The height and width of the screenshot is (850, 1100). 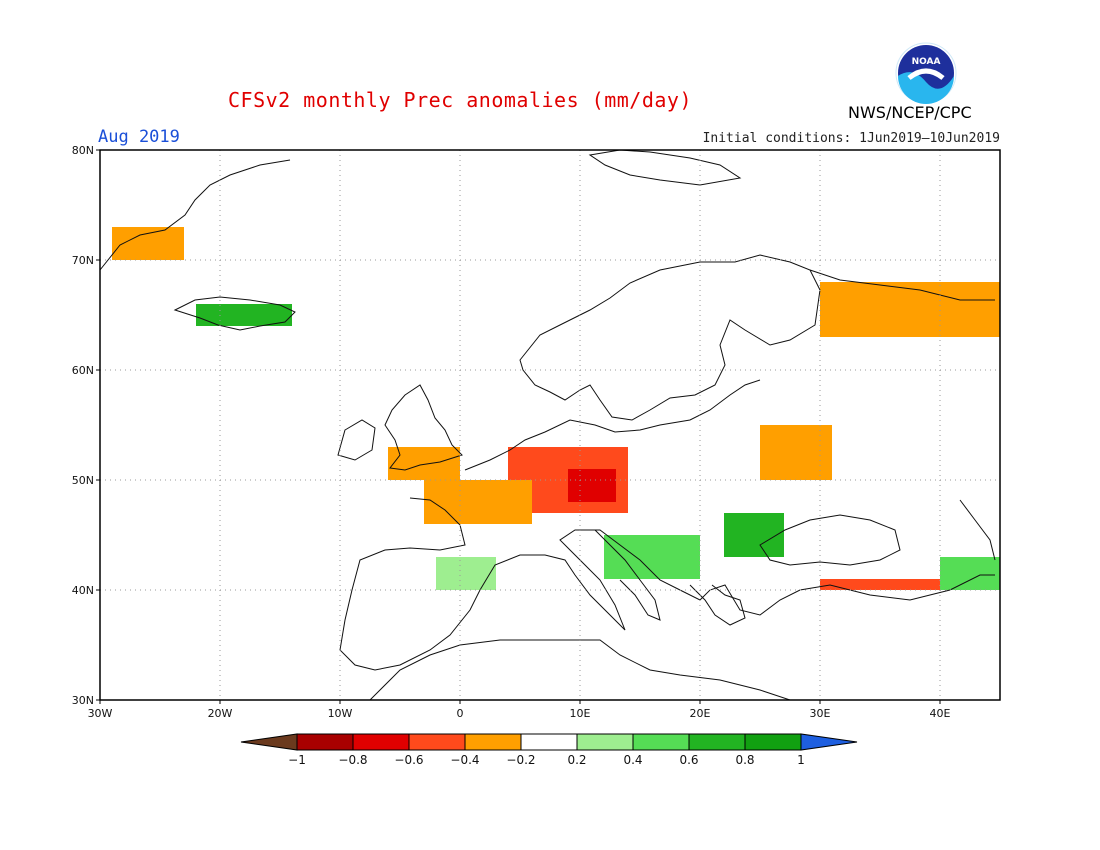 I want to click on anomaly-cell-caucasus, so click(x=970, y=573).